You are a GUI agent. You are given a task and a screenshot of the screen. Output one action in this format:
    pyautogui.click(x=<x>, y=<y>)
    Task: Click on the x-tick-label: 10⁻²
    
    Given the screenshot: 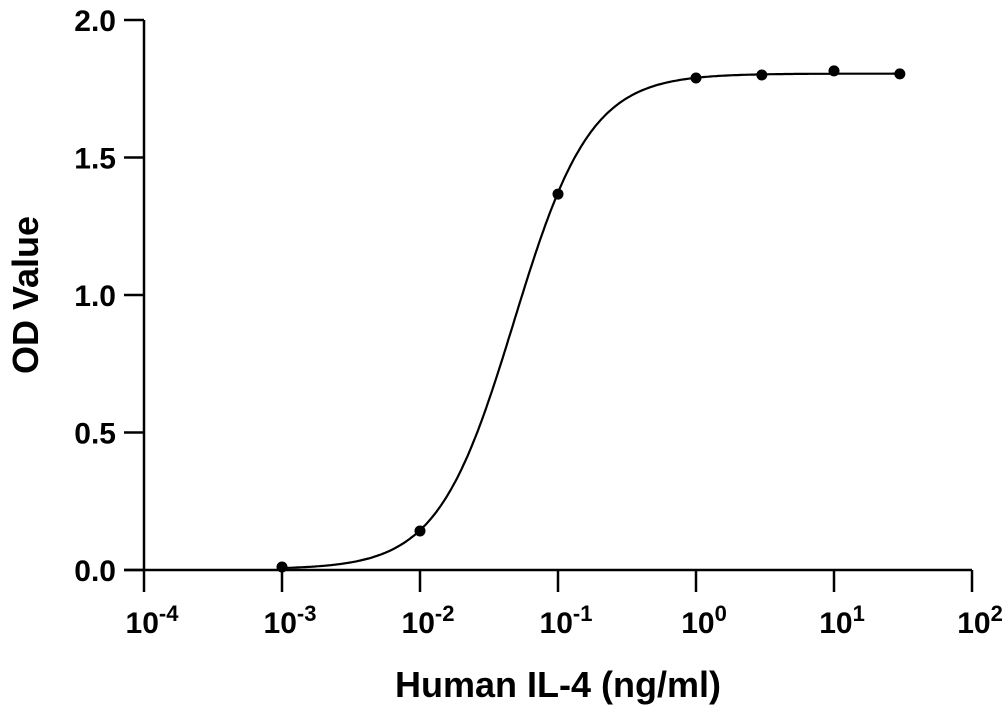 What is the action you would take?
    pyautogui.click(x=428, y=620)
    